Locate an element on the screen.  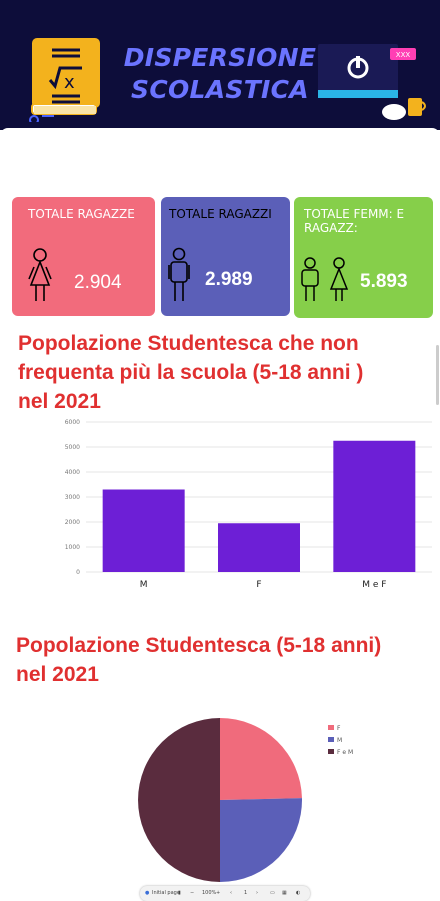
y-tick-label: 2000 is located at coordinates (72, 522).